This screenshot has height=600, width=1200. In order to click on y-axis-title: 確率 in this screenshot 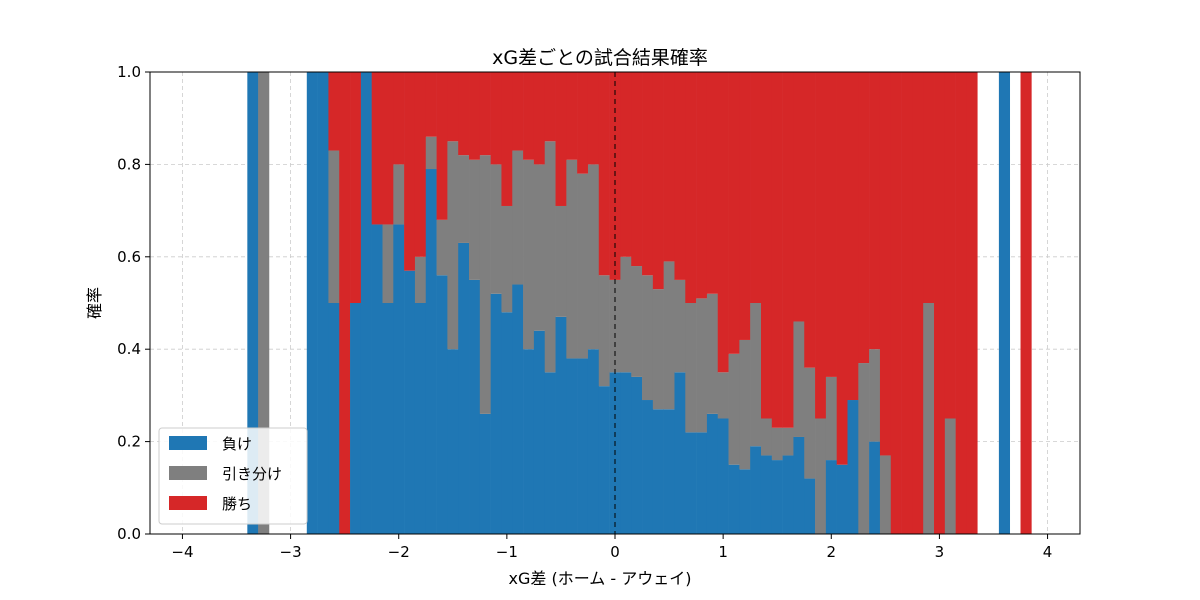, I will do `click(94, 303)`.